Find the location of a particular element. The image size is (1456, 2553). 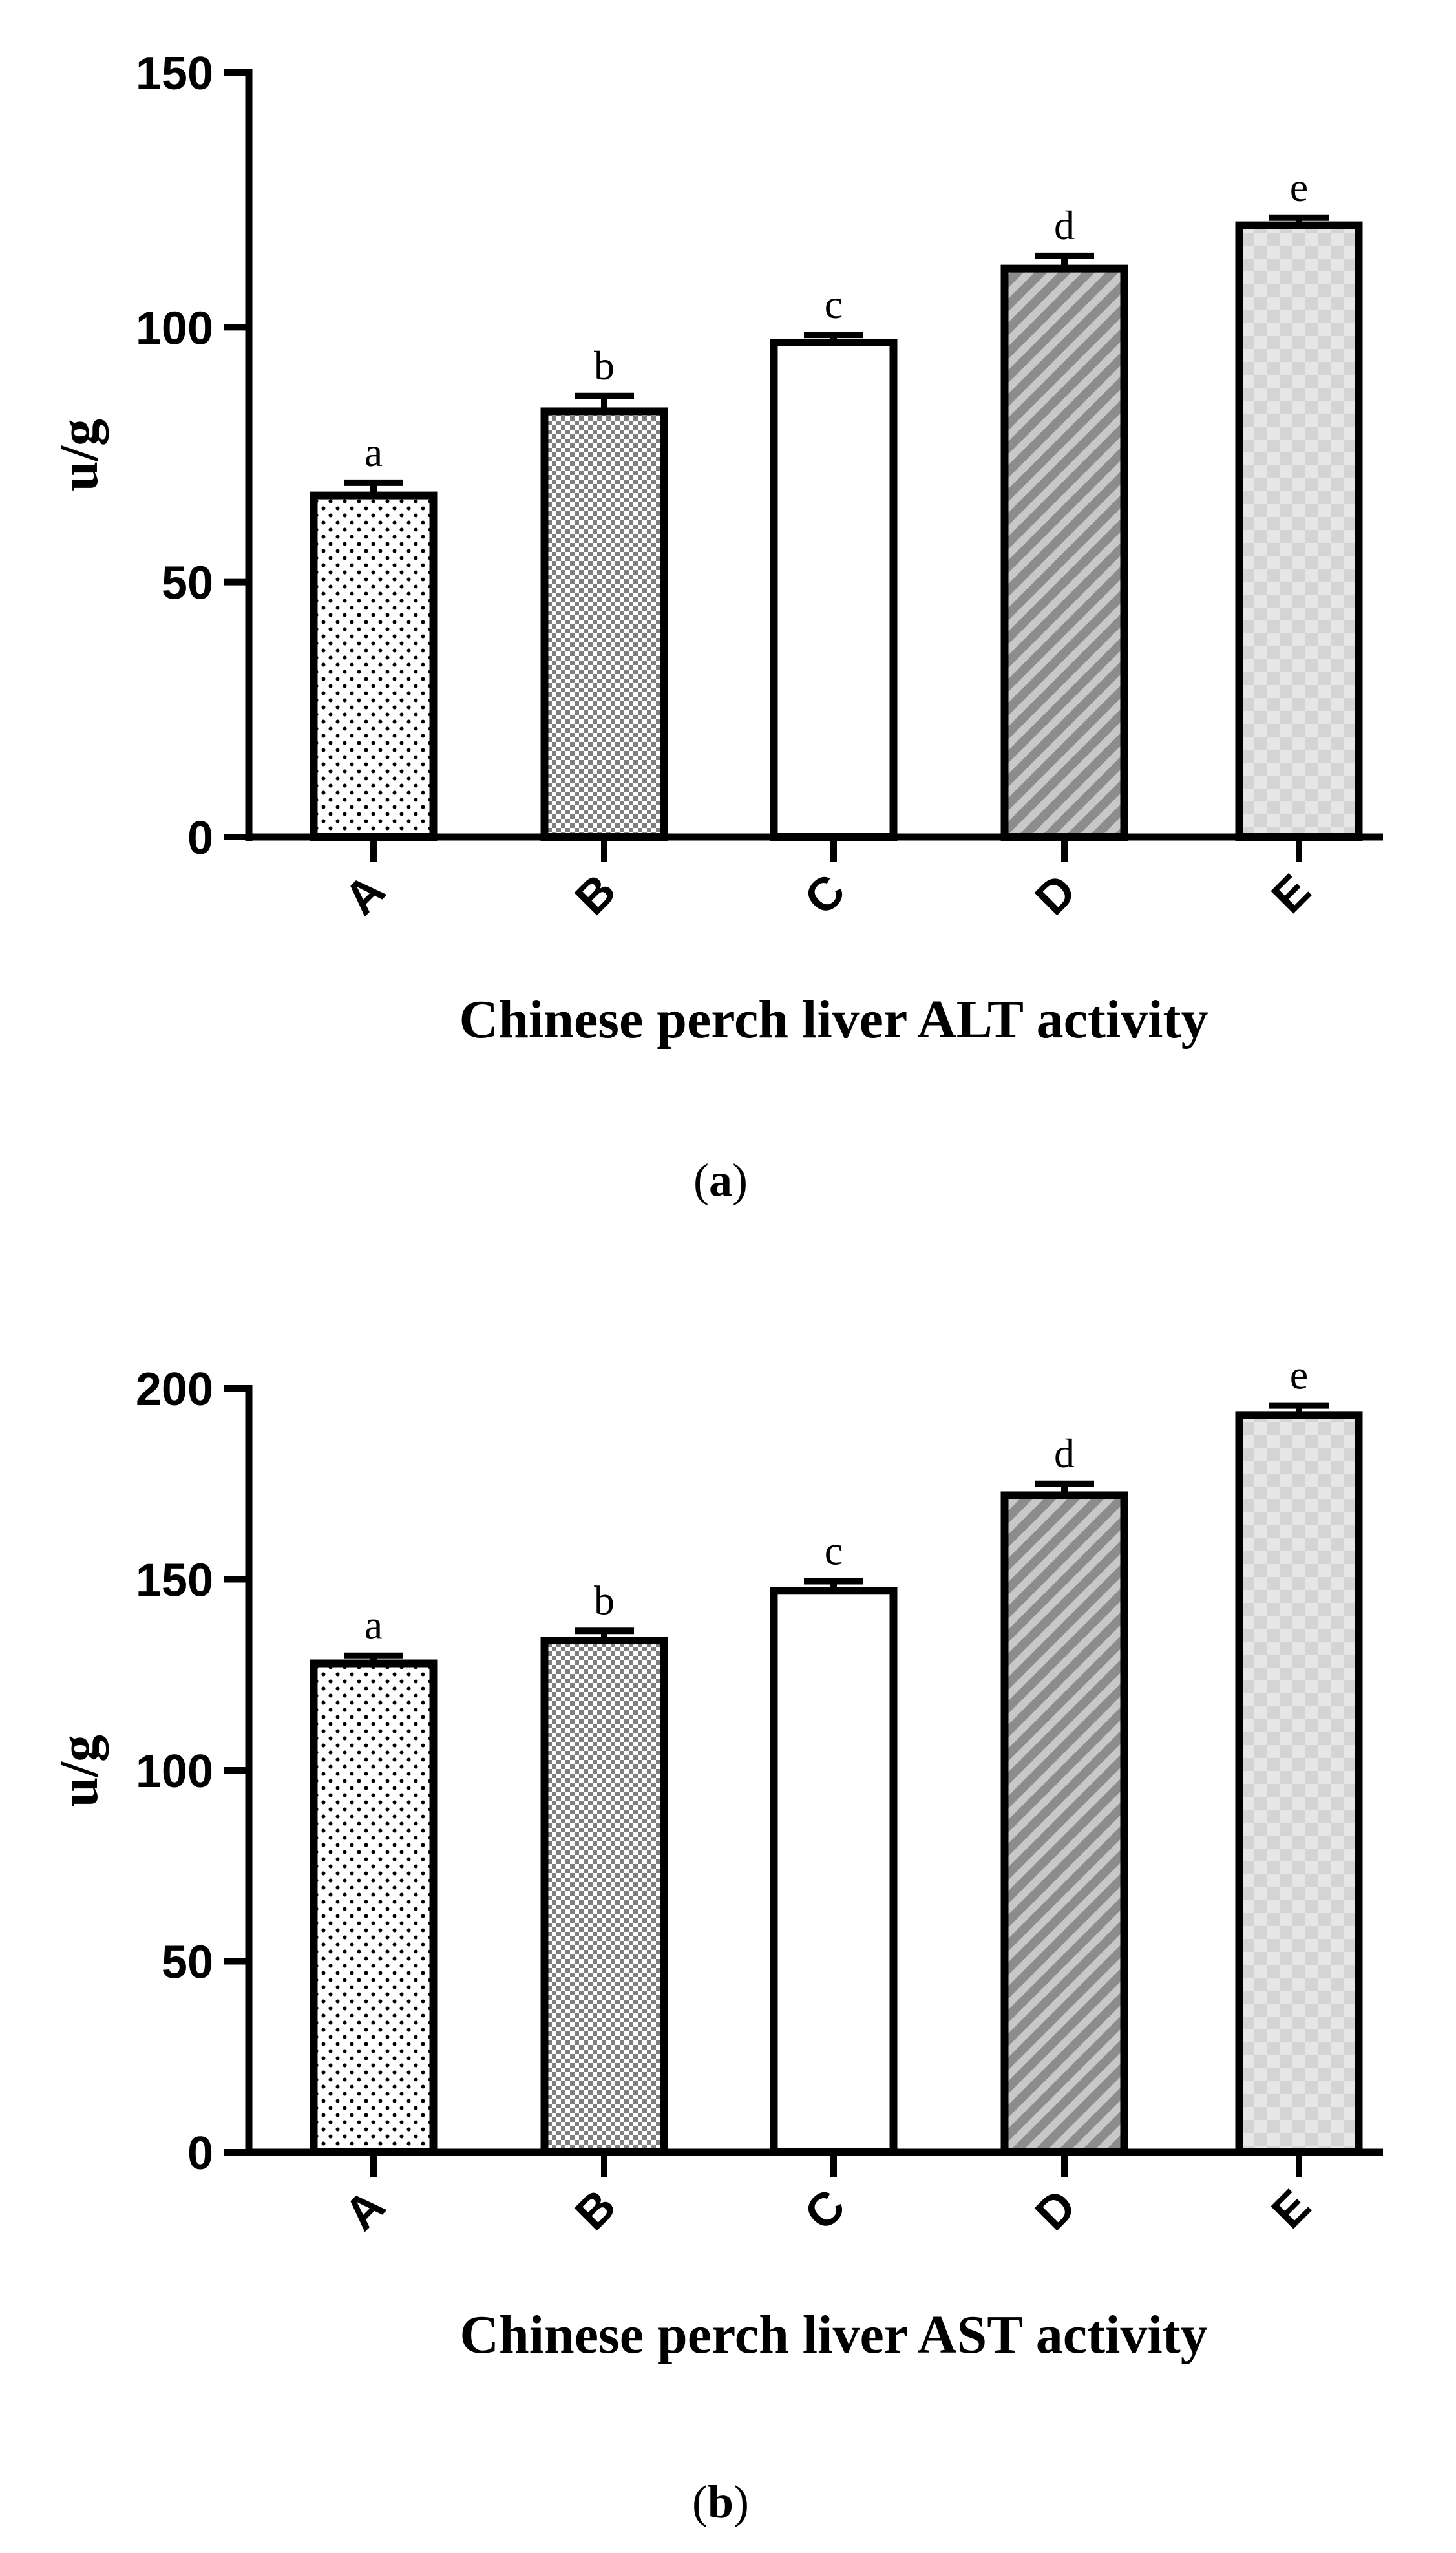

panel-caption: (b) is located at coordinates (720, 2502).